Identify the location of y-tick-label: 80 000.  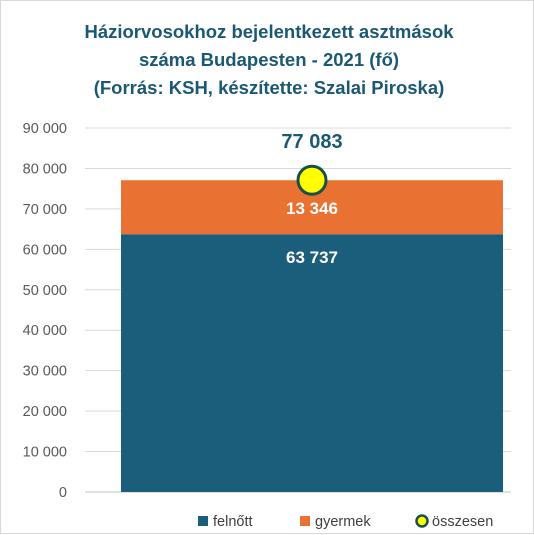
(45, 169).